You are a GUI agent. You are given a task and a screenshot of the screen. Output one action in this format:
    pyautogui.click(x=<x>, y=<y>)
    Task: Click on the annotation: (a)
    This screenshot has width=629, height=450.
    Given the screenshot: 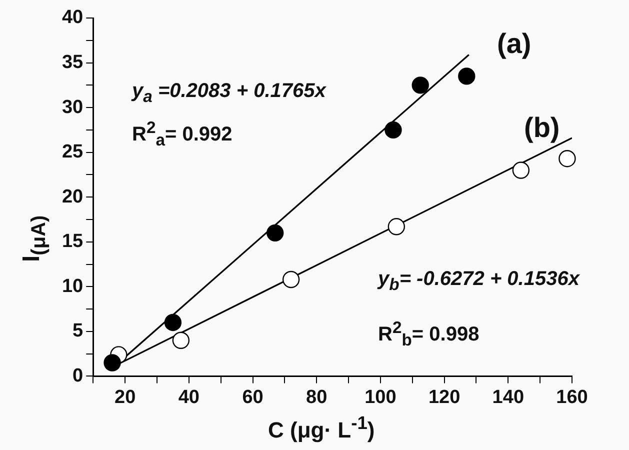 What is the action you would take?
    pyautogui.click(x=514, y=44)
    